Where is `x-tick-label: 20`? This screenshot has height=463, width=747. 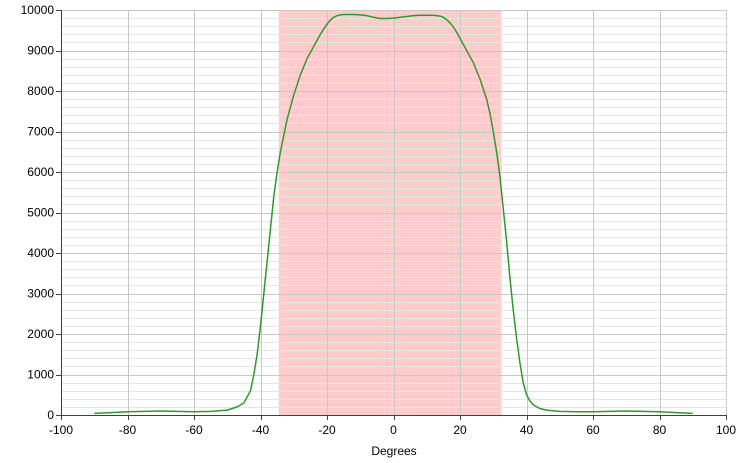
x-tick-label: 20 is located at coordinates (460, 430).